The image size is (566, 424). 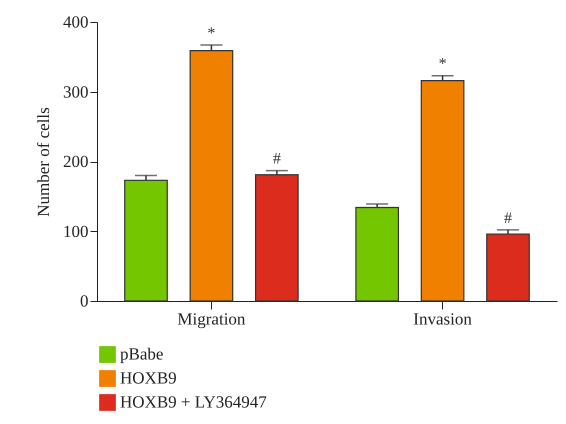 I want to click on y-tick-label: 0, so click(x=84, y=301).